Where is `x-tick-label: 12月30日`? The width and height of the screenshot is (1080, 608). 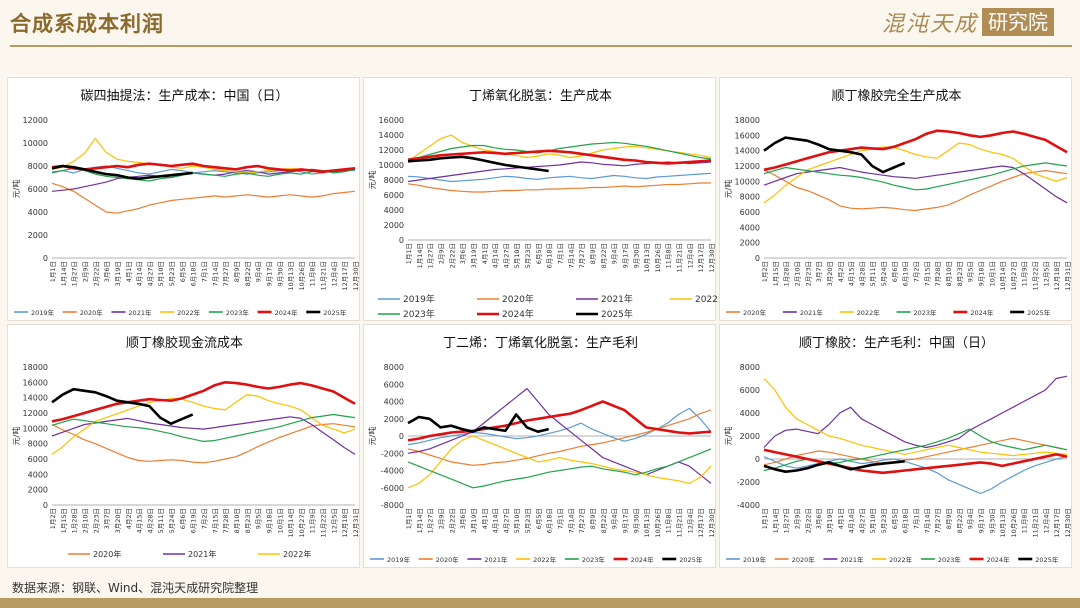 x-tick-label: 12月30日 is located at coordinates (712, 523).